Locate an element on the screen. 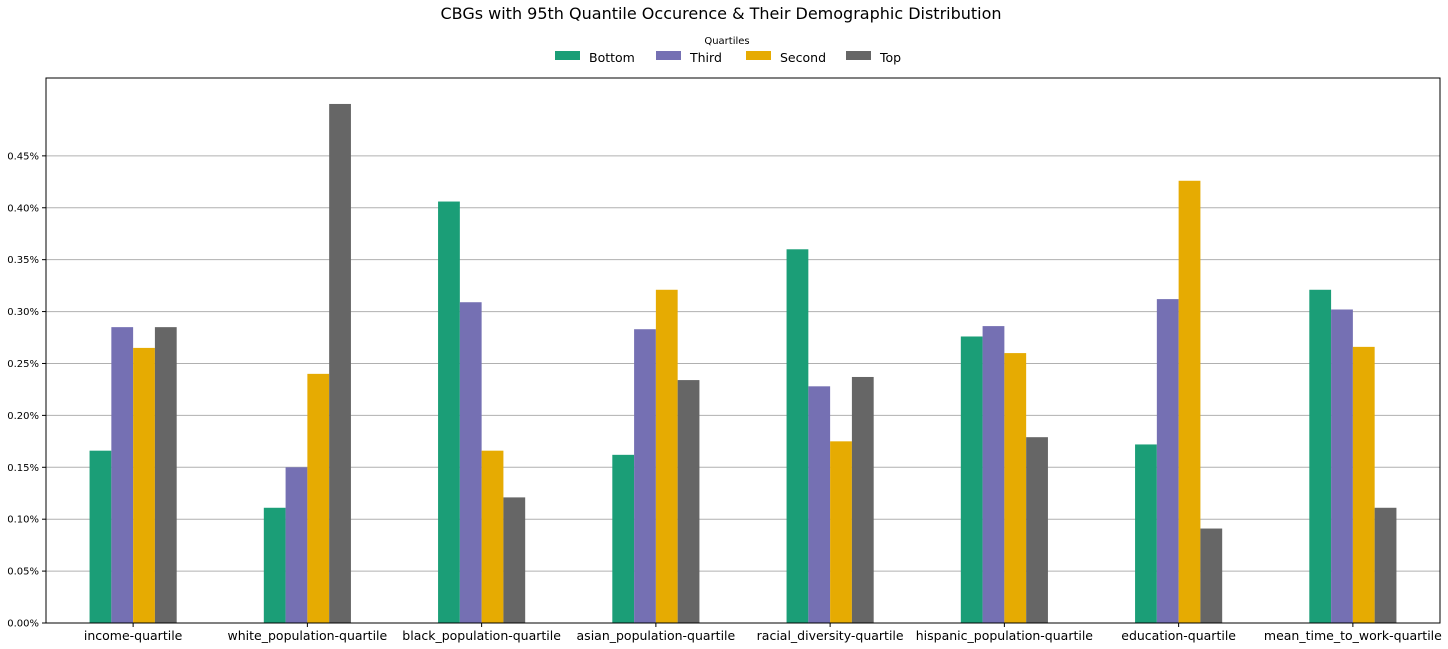 The height and width of the screenshot is (649, 1448). x-tick-label: black_population-quartile is located at coordinates (481, 635).